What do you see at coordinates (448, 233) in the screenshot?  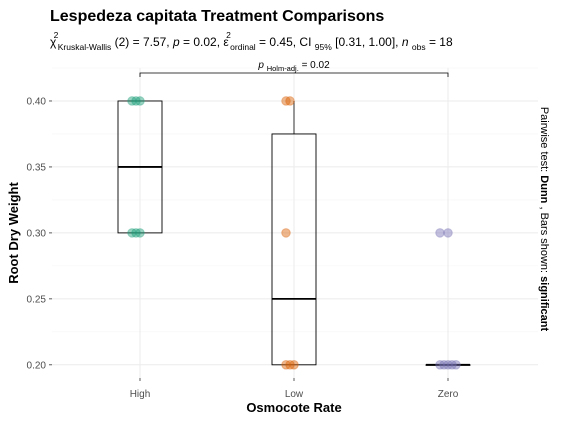 I see `outlier-point` at bounding box center [448, 233].